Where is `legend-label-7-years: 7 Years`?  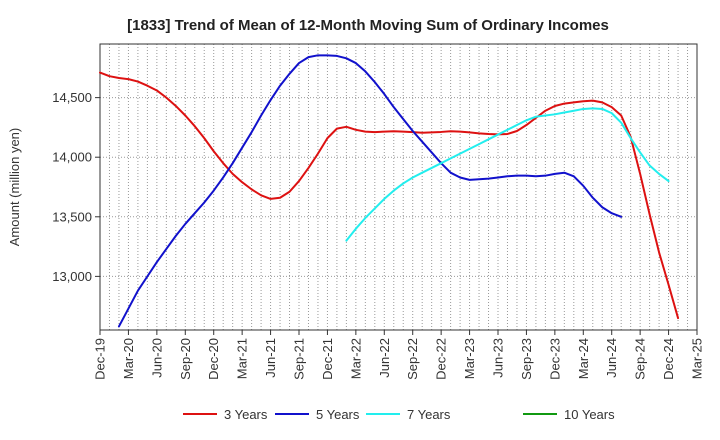 legend-label-7-years: 7 Years is located at coordinates (429, 414).